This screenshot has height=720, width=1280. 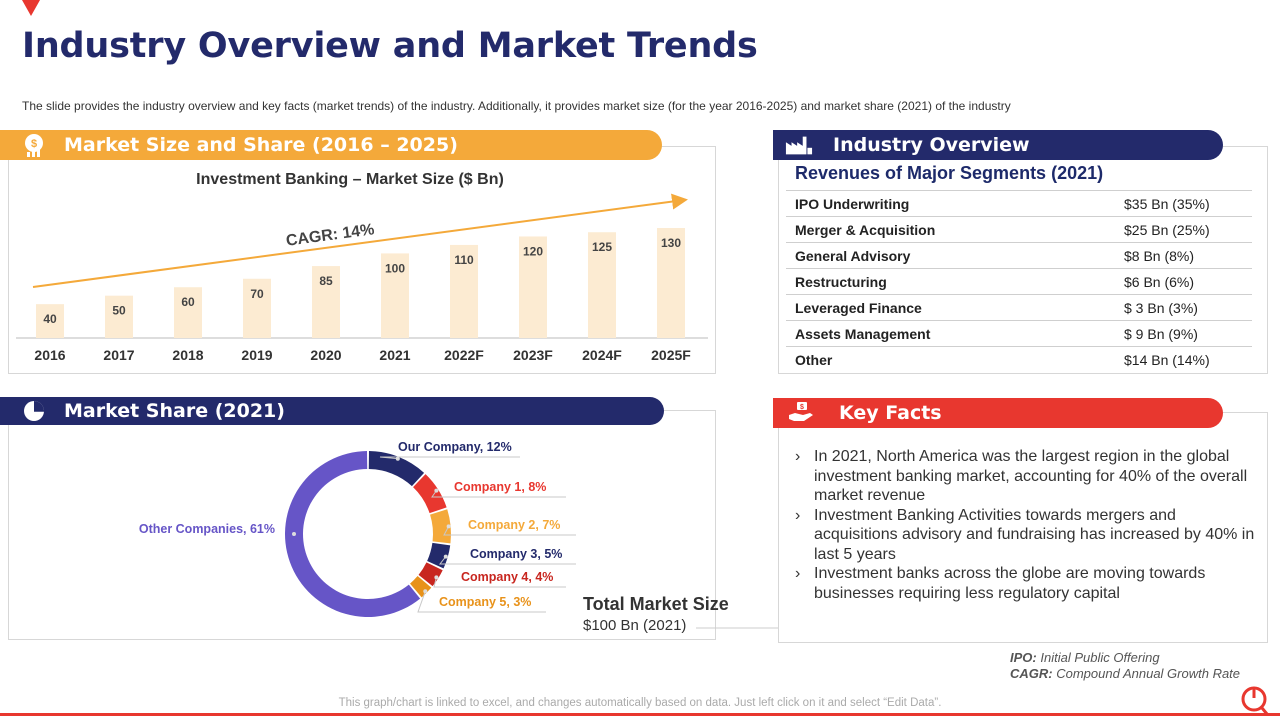 I want to click on segment-value: $8 Bn (8%), so click(x=1188, y=255).